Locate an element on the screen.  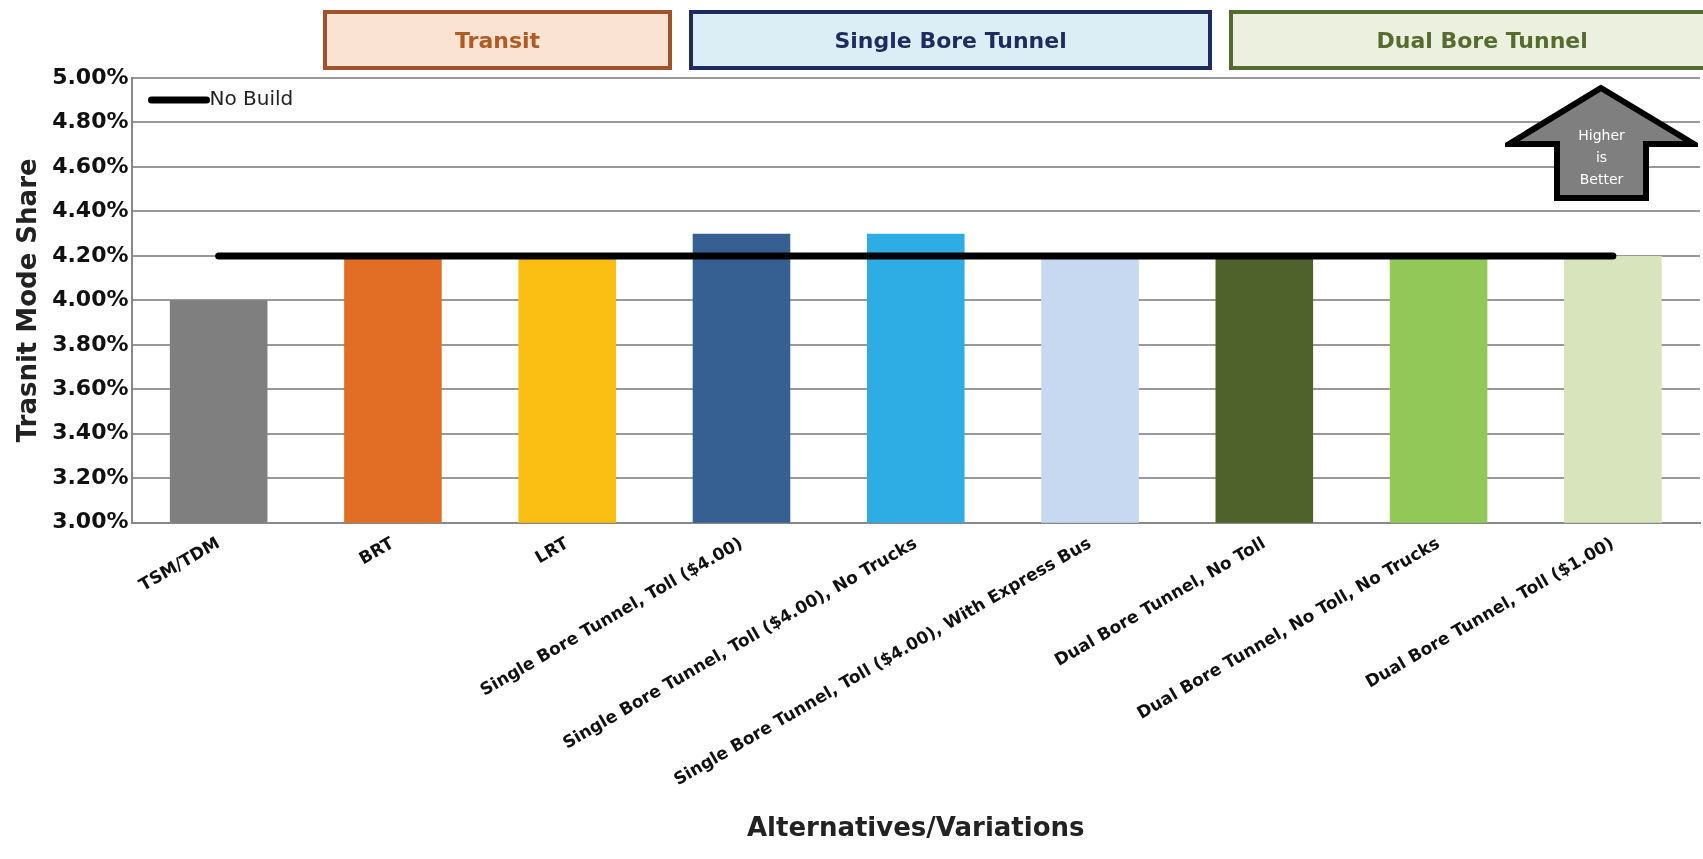
y-tick-label: 4.00% is located at coordinates (90, 299).